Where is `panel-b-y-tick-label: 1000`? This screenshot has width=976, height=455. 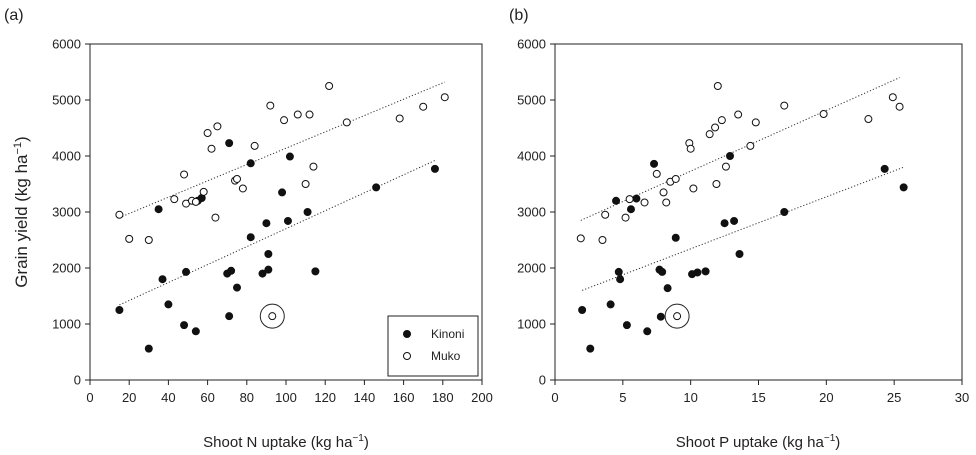
panel-b-y-tick-label: 1000 is located at coordinates (531, 324).